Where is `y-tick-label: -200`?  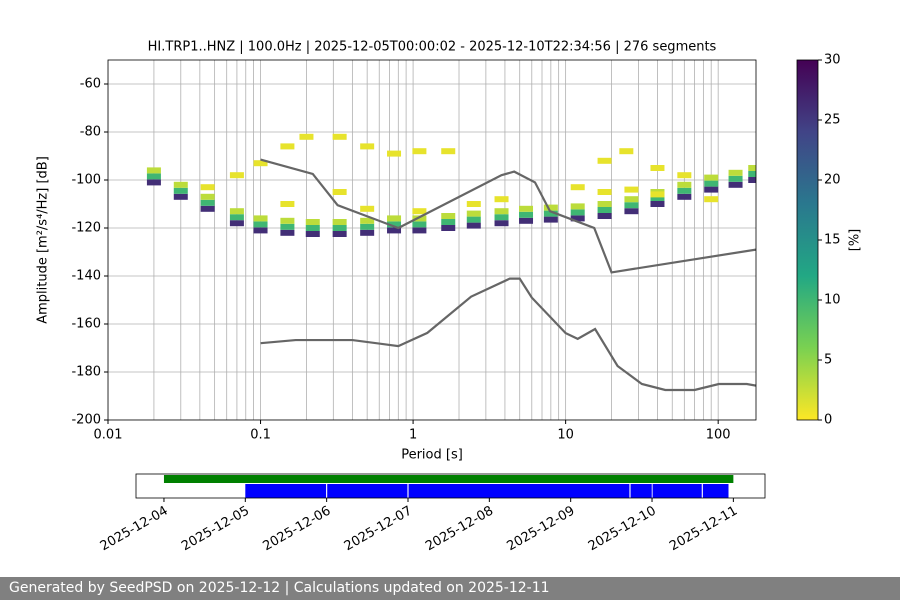
y-tick-label: -200 is located at coordinates (86, 420).